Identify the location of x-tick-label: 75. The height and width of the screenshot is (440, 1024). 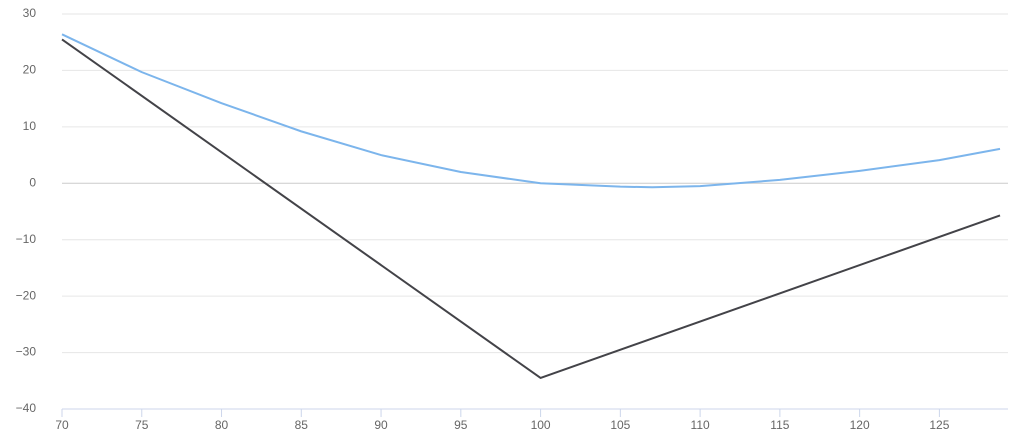
(142, 425).